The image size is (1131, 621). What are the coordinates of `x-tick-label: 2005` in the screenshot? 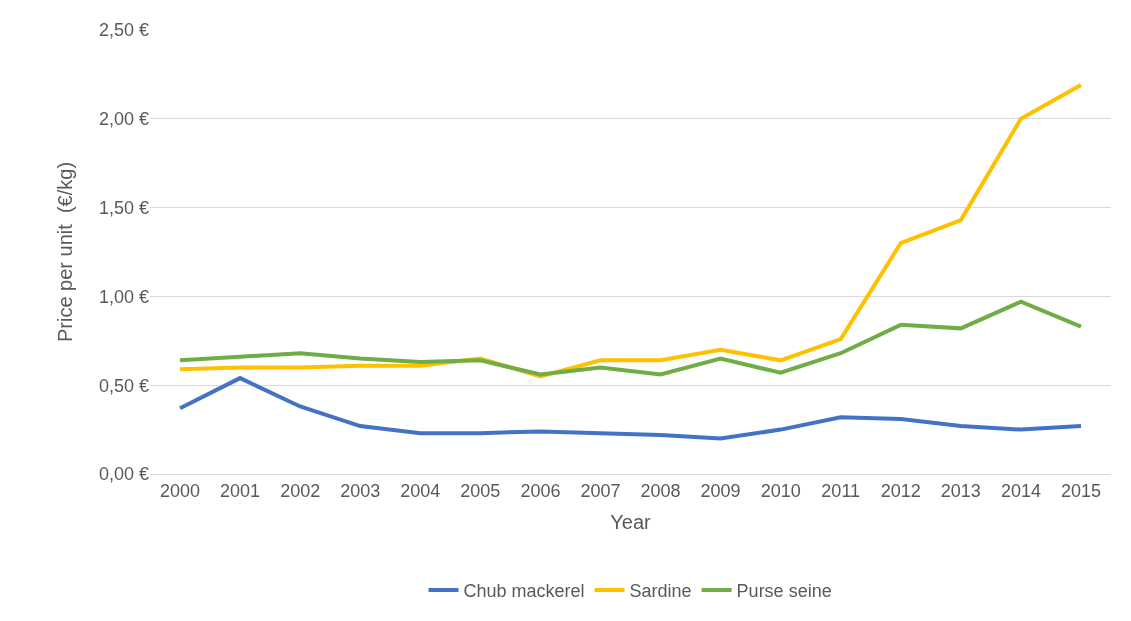 It's located at (480, 490).